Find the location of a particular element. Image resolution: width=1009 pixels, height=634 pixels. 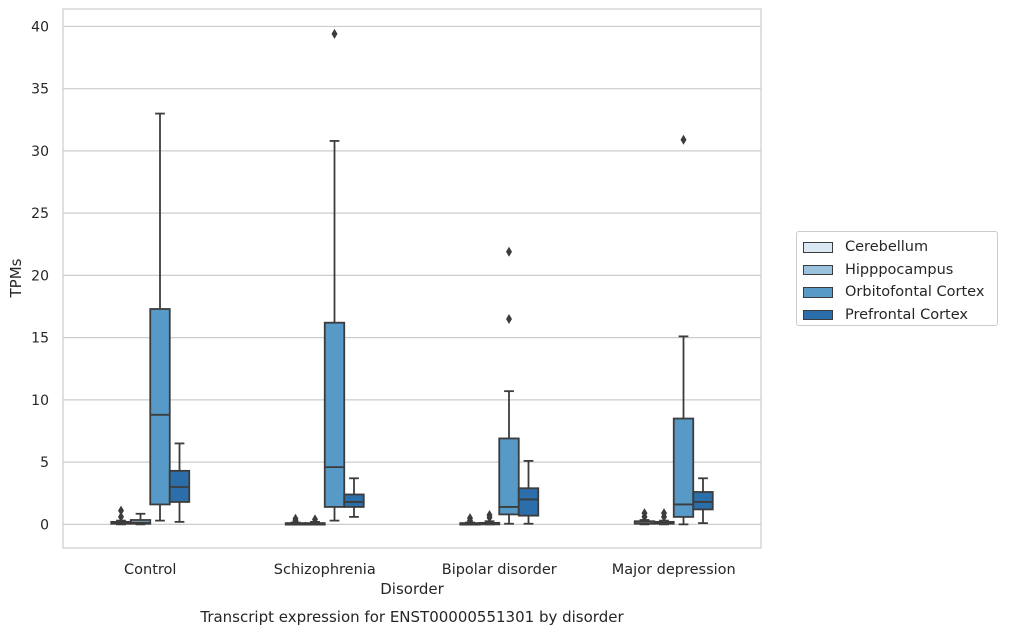

x-tick-label: Bipolar disorder is located at coordinates (499, 570).